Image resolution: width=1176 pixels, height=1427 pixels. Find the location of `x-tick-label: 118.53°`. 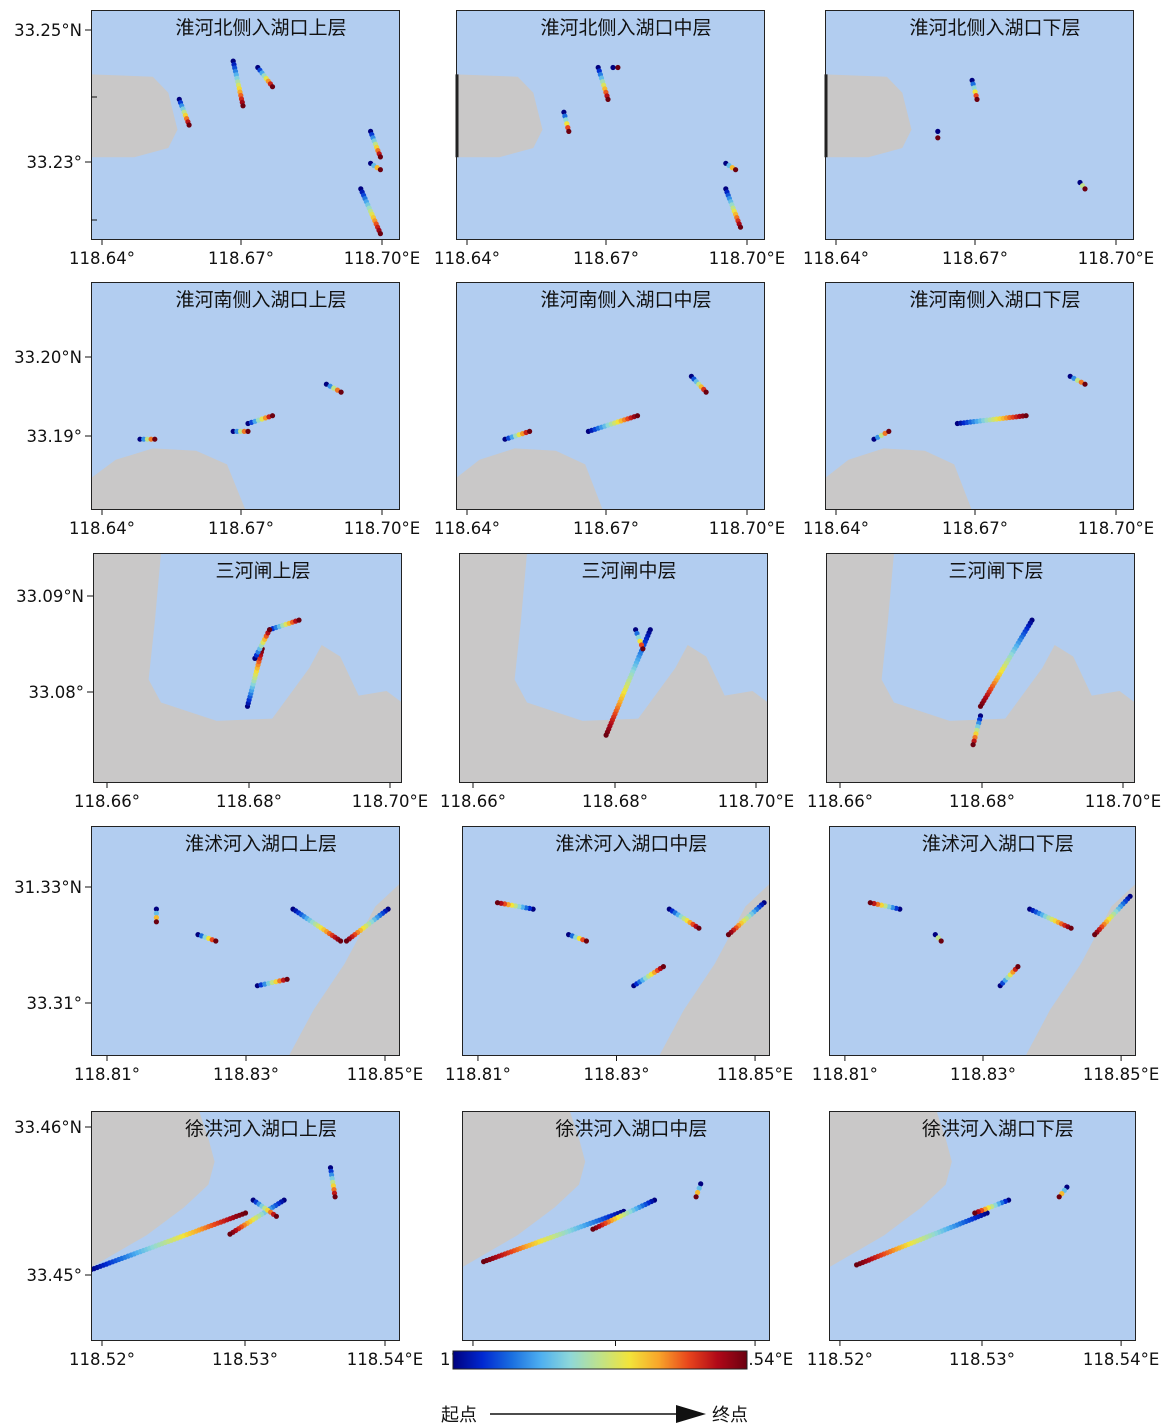

x-tick-label: 118.53° is located at coordinates (982, 1359).